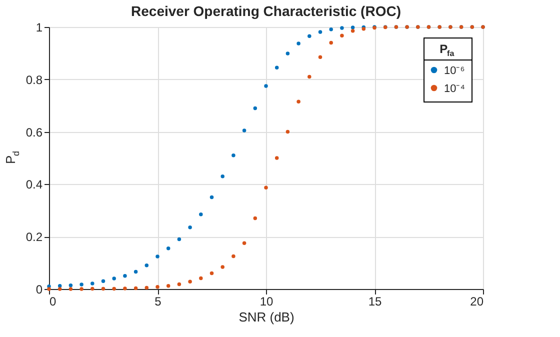  What do you see at coordinates (34, 79) in the screenshot?
I see `y-tick-label: 0.8` at bounding box center [34, 79].